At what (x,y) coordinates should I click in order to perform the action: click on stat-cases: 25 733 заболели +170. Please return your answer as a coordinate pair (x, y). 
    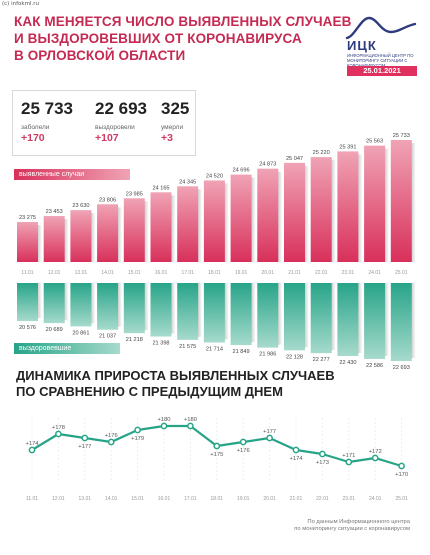
    Looking at the image, I should click on (47, 121).